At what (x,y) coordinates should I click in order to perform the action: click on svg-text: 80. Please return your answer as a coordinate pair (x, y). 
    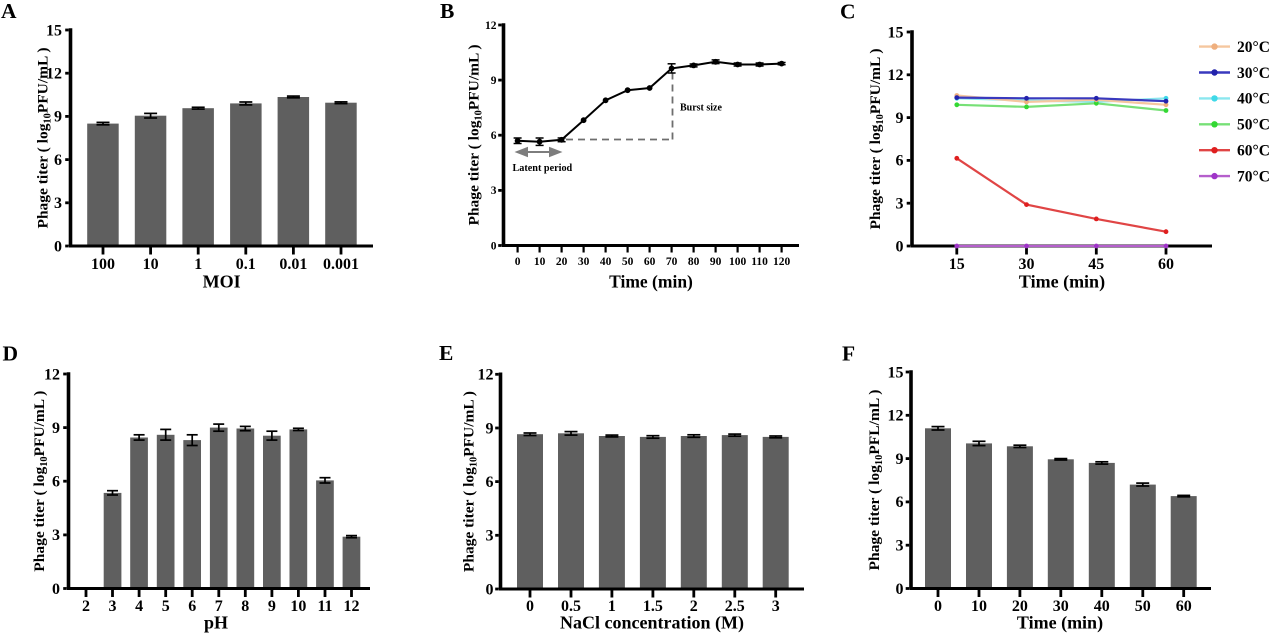
    Looking at the image, I should click on (694, 262).